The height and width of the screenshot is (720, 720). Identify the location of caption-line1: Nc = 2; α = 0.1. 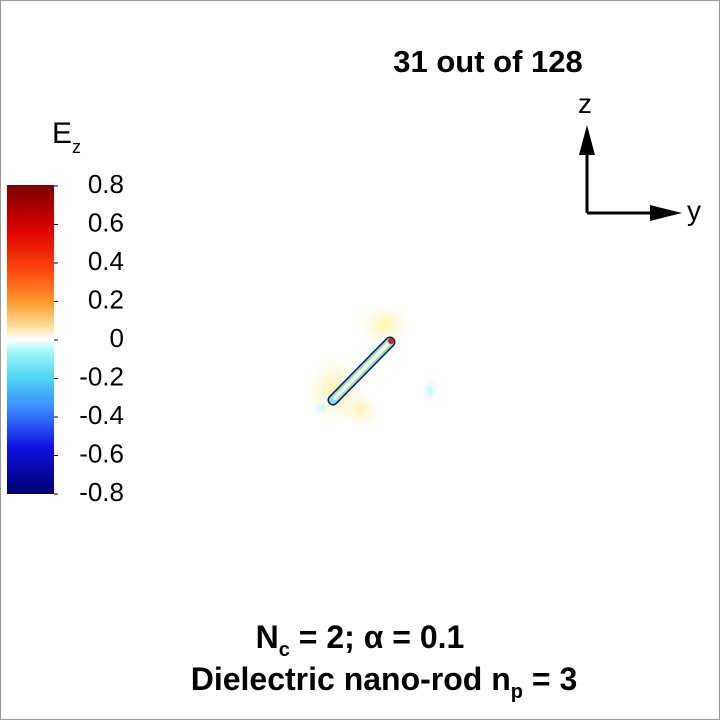
(360, 640).